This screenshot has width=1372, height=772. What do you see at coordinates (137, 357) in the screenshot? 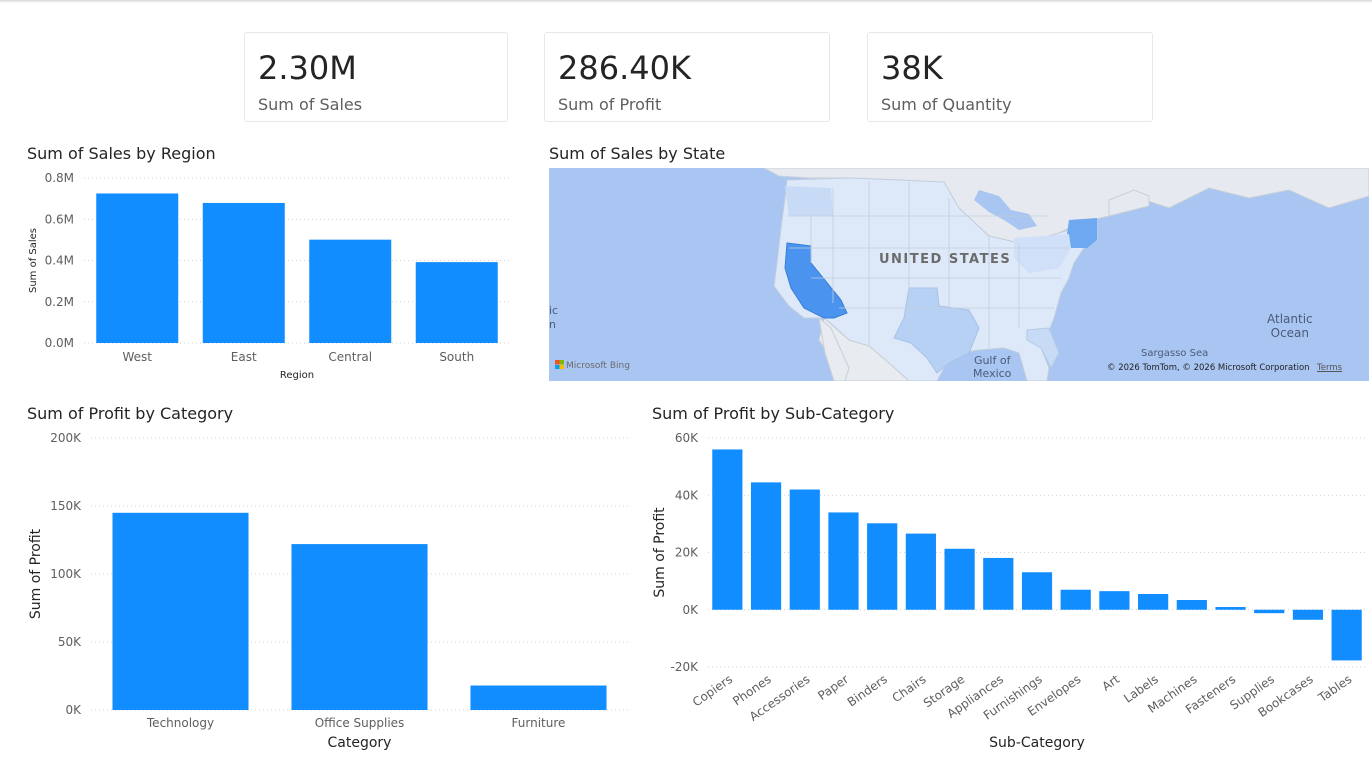
I see `x-tick-label: West` at bounding box center [137, 357].